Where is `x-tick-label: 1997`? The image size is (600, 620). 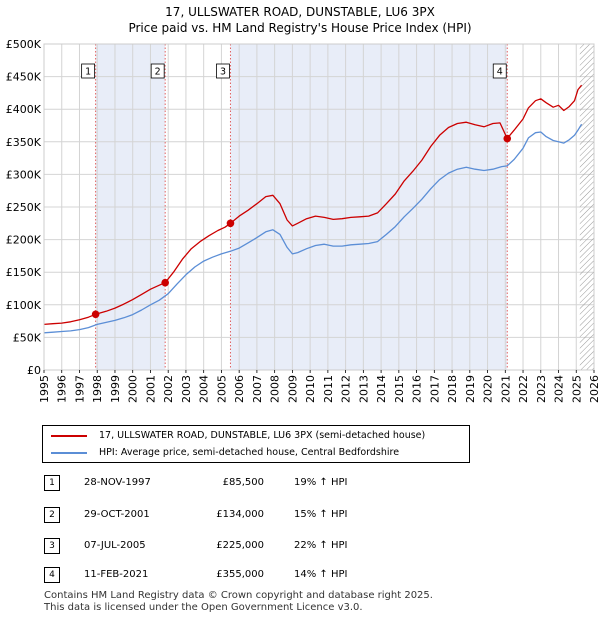
x-tick-label: 1997 is located at coordinates (79, 389).